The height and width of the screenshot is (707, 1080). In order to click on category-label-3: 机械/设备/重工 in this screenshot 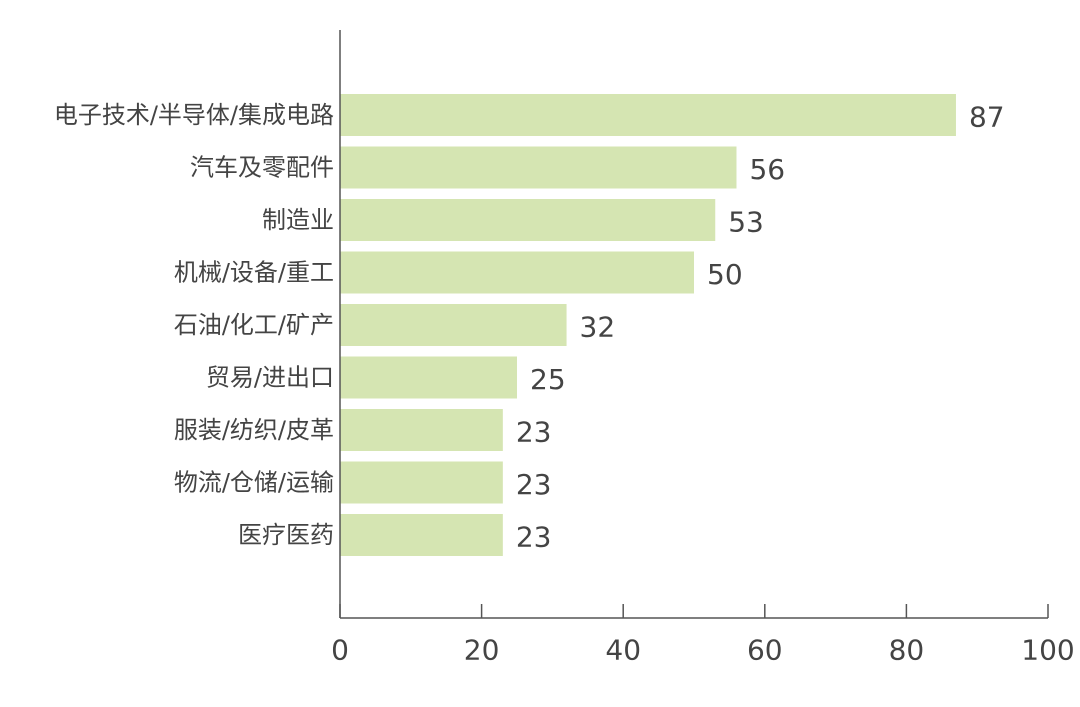, I will do `click(254, 273)`.